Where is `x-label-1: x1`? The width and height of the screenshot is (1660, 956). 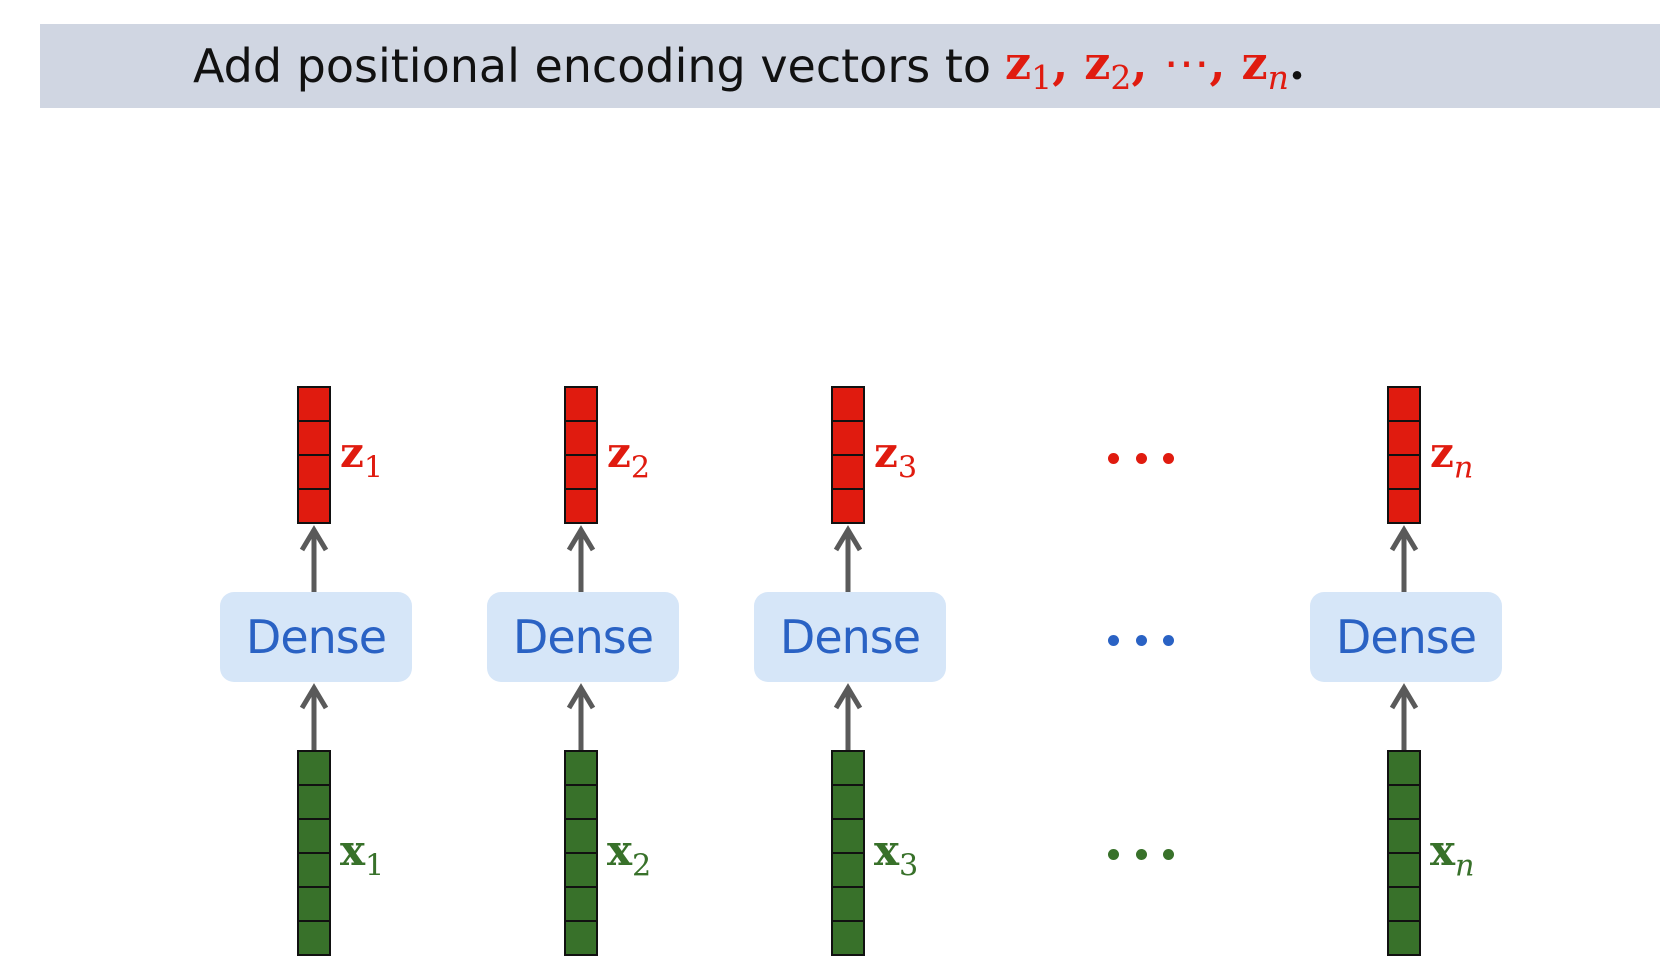 x-label-1: x1 is located at coordinates (362, 855).